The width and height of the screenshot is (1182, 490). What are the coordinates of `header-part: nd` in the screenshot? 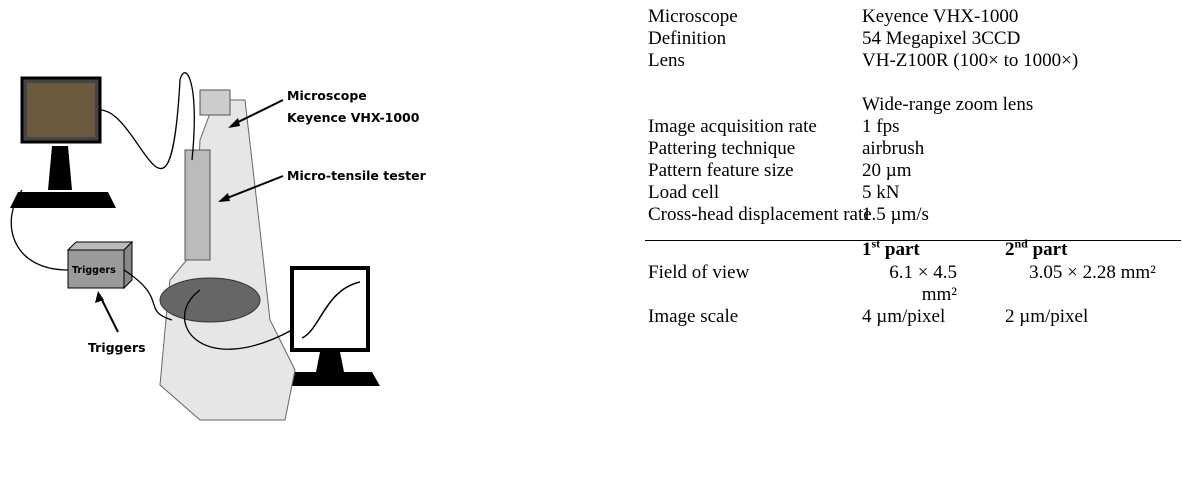 It's located at (1021, 243).